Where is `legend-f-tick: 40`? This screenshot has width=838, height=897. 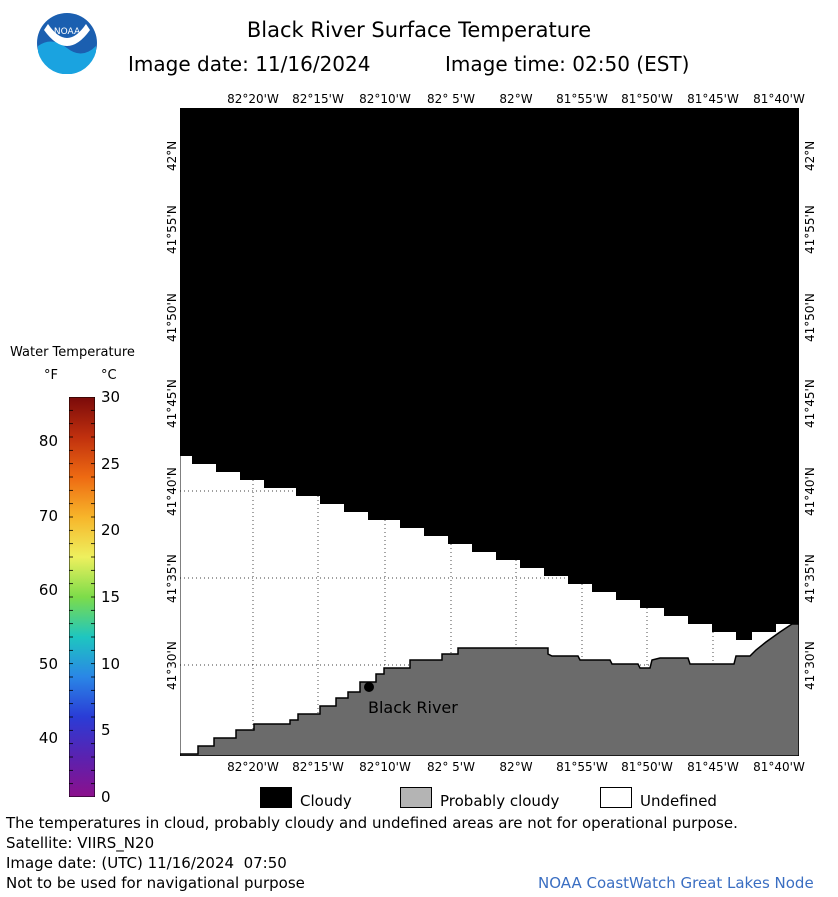
legend-f-tick: 40 is located at coordinates (48, 737).